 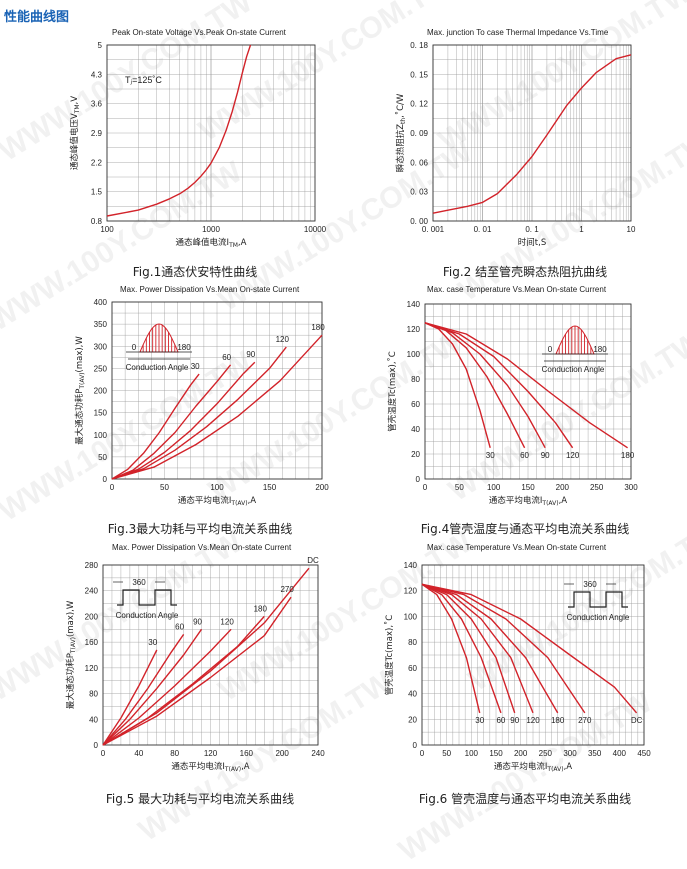 What do you see at coordinates (100, 45) in the screenshot?
I see `y-tick-label: 5` at bounding box center [100, 45].